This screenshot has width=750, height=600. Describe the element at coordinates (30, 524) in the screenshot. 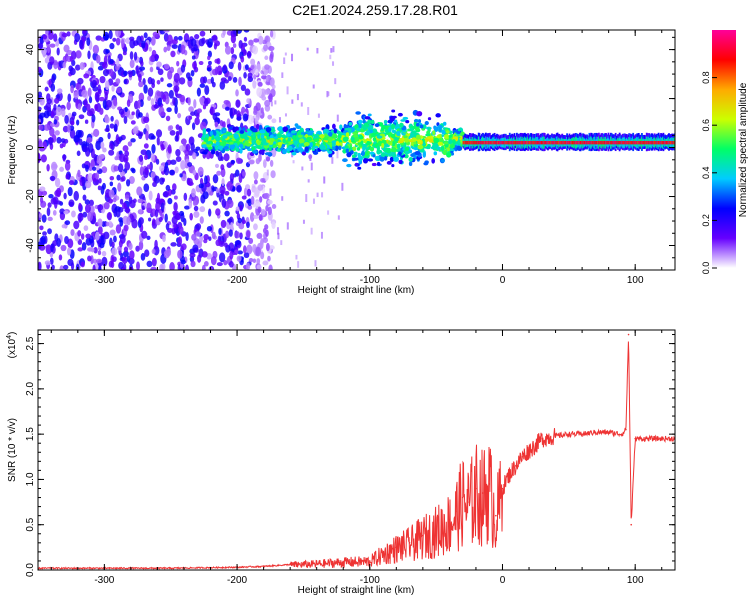

I see `y-tick-label: 0.5` at that location.